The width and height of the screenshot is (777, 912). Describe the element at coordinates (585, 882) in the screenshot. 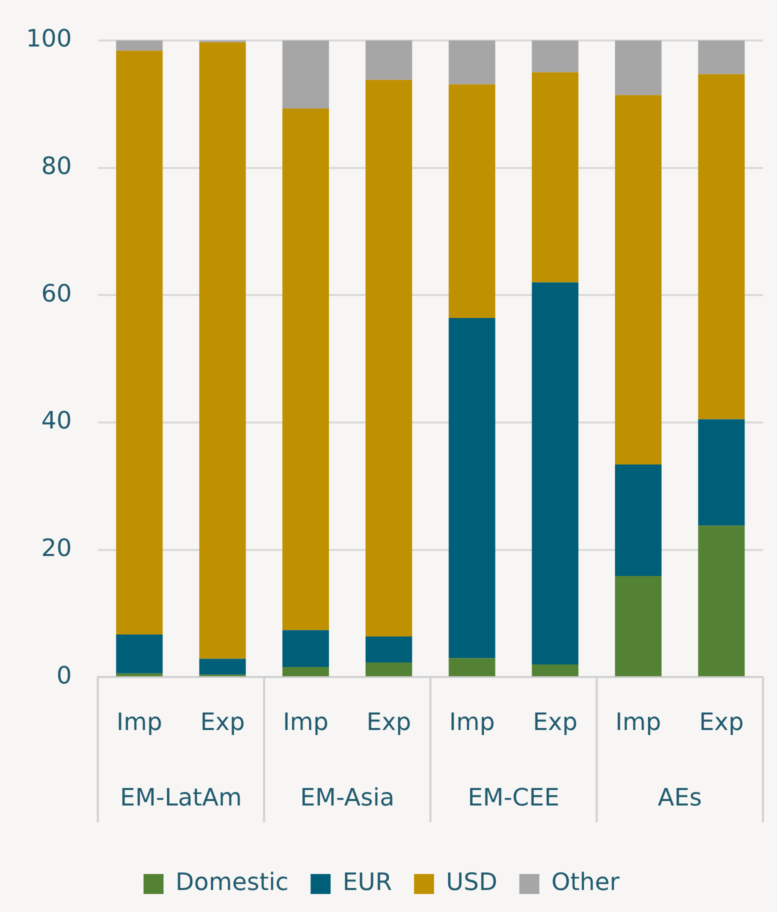

I see `legend-label: Other` at that location.